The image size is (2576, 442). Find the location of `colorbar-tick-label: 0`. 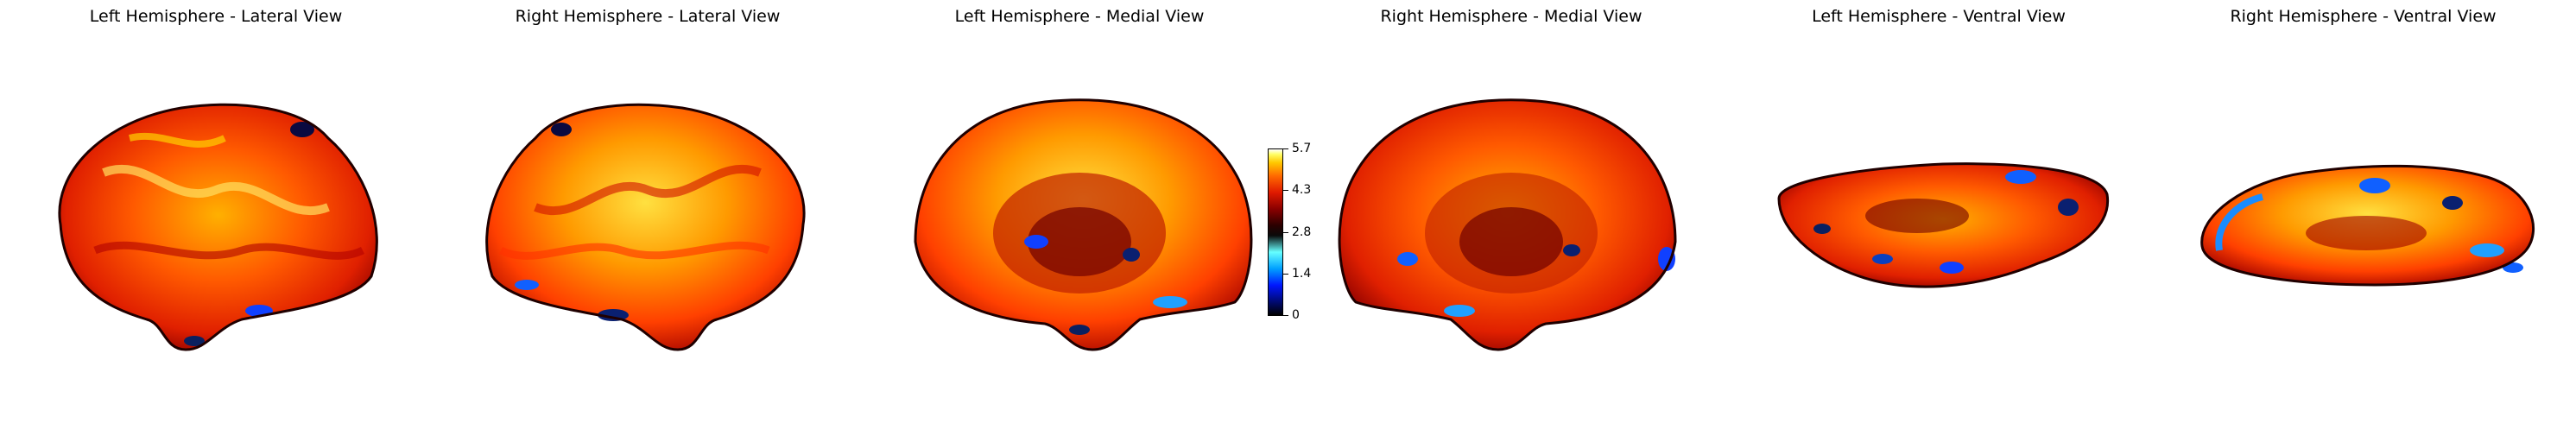

colorbar-tick-label: 0 is located at coordinates (1296, 315).